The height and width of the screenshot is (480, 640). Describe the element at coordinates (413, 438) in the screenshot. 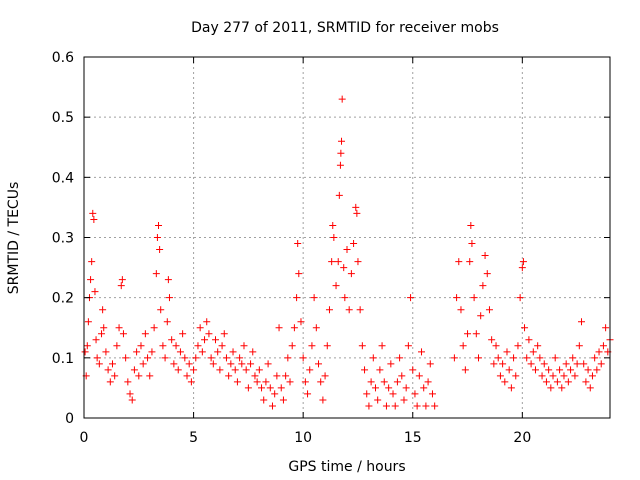

I see `x-tick-label: 15` at that location.